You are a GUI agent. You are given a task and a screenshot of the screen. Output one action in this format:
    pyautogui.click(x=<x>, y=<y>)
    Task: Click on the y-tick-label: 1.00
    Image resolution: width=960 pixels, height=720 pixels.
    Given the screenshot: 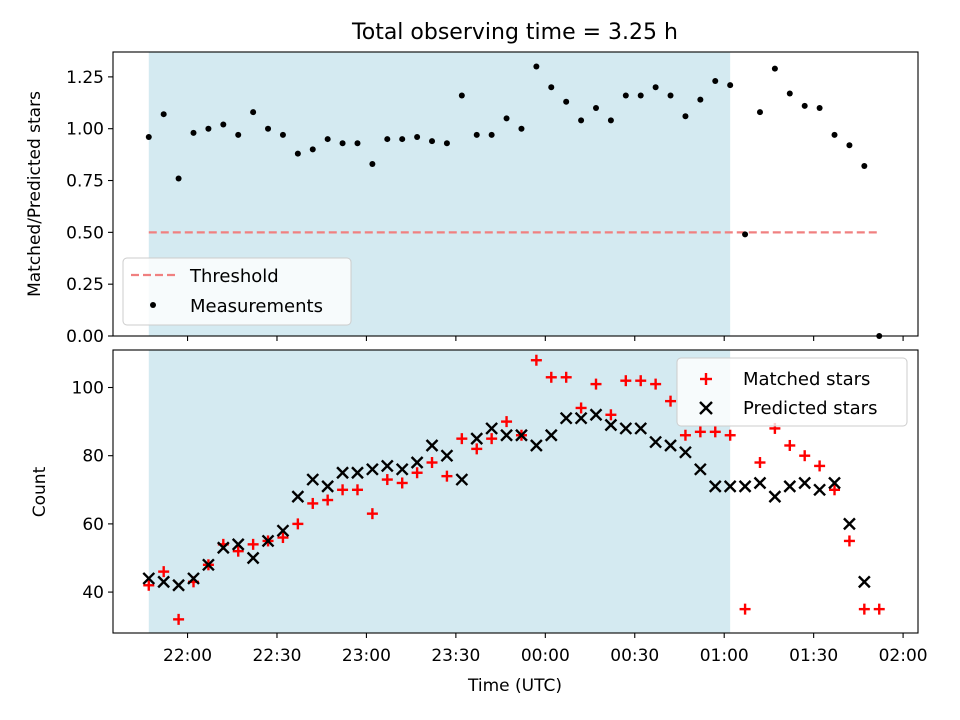 What is the action you would take?
    pyautogui.click(x=85, y=130)
    